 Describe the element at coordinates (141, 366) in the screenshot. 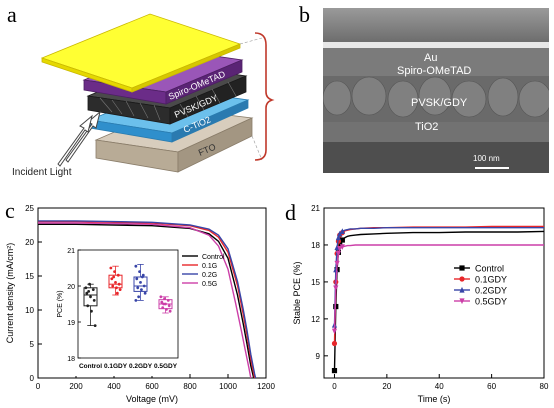

I see `inset-category-label: 0.2GDY` at that location.